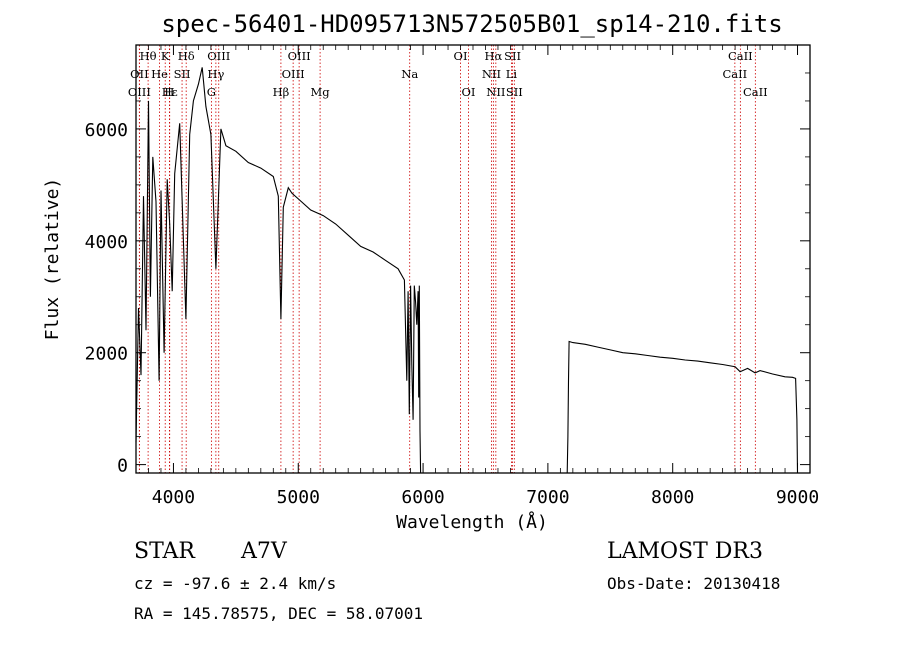 The image size is (900, 649). What do you see at coordinates (694, 583) in the screenshot?
I see `observation-date: Obs-Date: 20130418` at bounding box center [694, 583].